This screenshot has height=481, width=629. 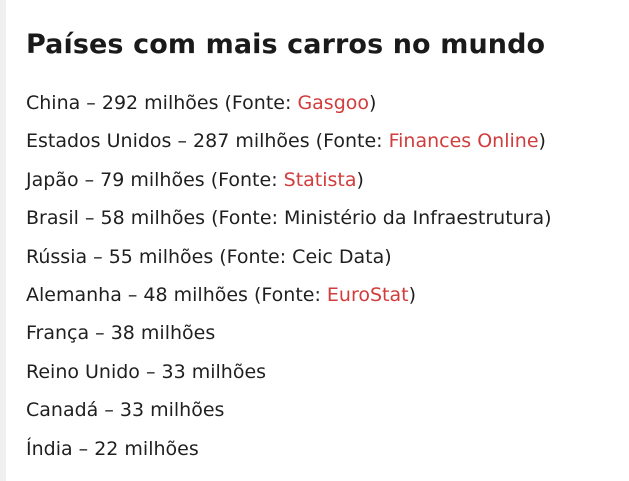 What do you see at coordinates (327, 449) in the screenshot?
I see `list-item-india: Índia – 22 milhões` at bounding box center [327, 449].